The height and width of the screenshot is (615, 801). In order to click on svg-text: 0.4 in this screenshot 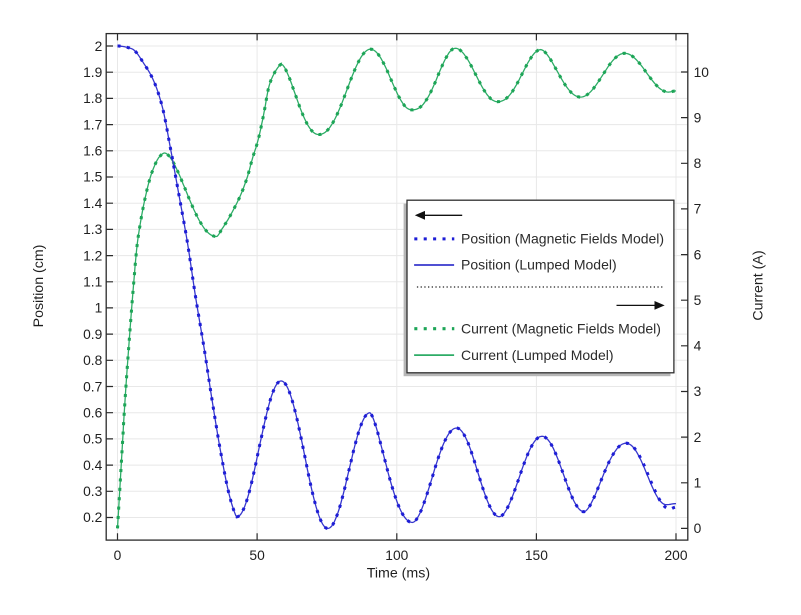, I will do `click(93, 465)`.